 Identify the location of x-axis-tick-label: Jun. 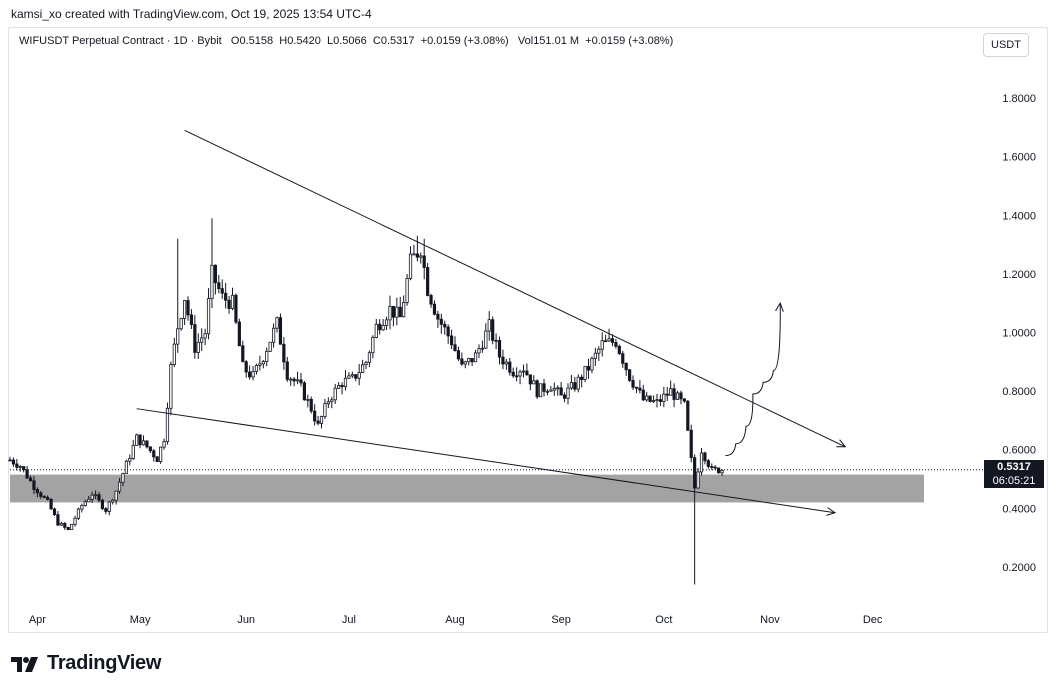
(246, 620).